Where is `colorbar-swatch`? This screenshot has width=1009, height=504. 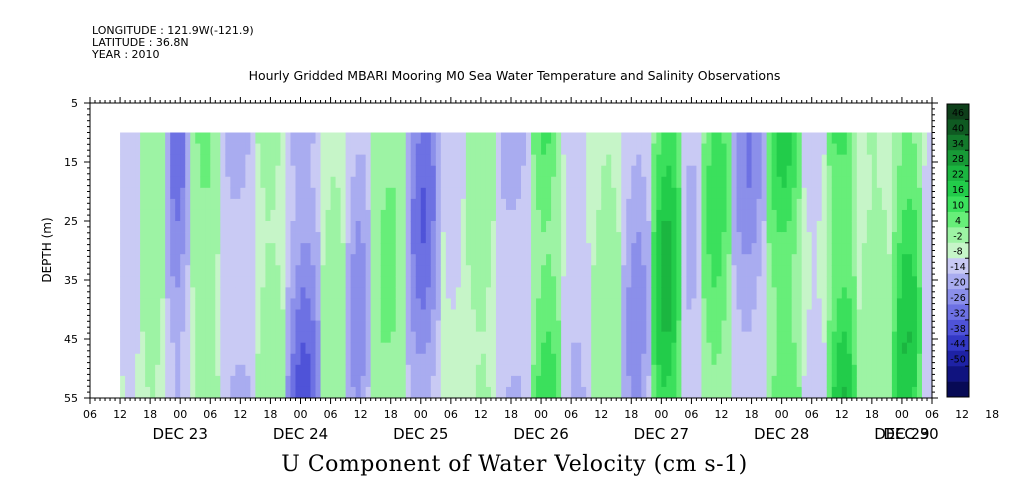 colorbar-swatch is located at coordinates (958, 358).